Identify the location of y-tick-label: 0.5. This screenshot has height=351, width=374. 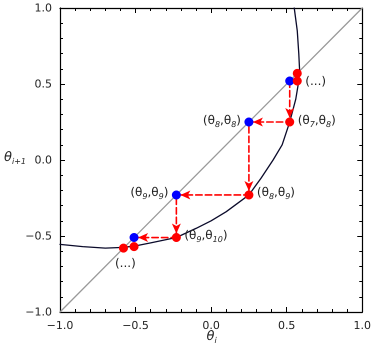
(43, 84).